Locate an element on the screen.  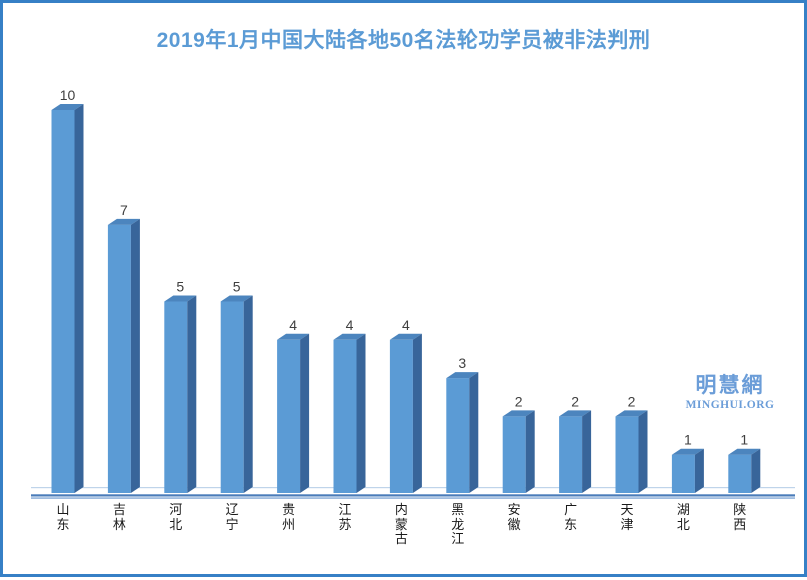
x-axis-label-黑龙江: 黑龙江 is located at coordinates (458, 524).